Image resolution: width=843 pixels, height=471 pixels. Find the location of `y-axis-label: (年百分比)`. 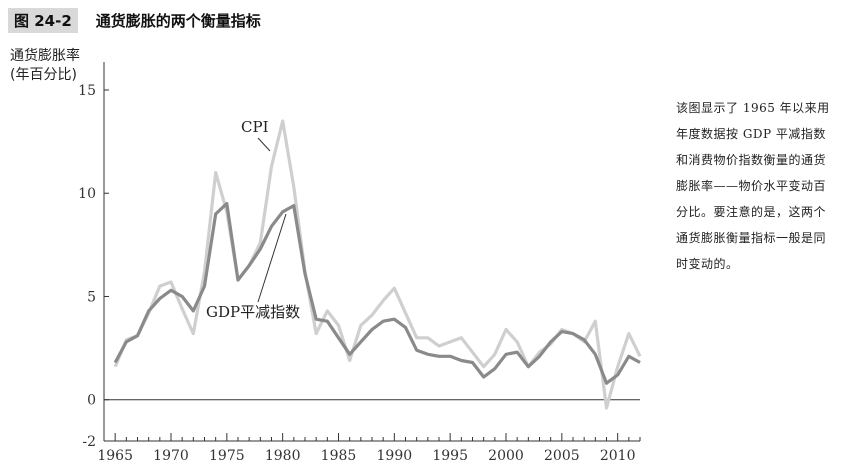

y-axis-label: (年百分比) is located at coordinates (43, 75).